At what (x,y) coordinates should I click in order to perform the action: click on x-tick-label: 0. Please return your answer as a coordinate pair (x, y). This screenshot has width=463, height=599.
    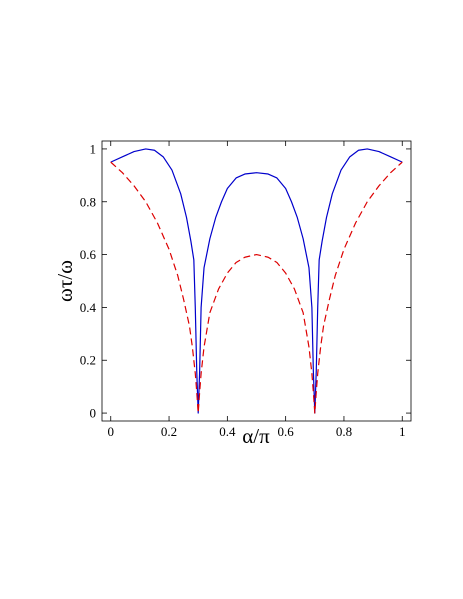
    Looking at the image, I should click on (110, 431).